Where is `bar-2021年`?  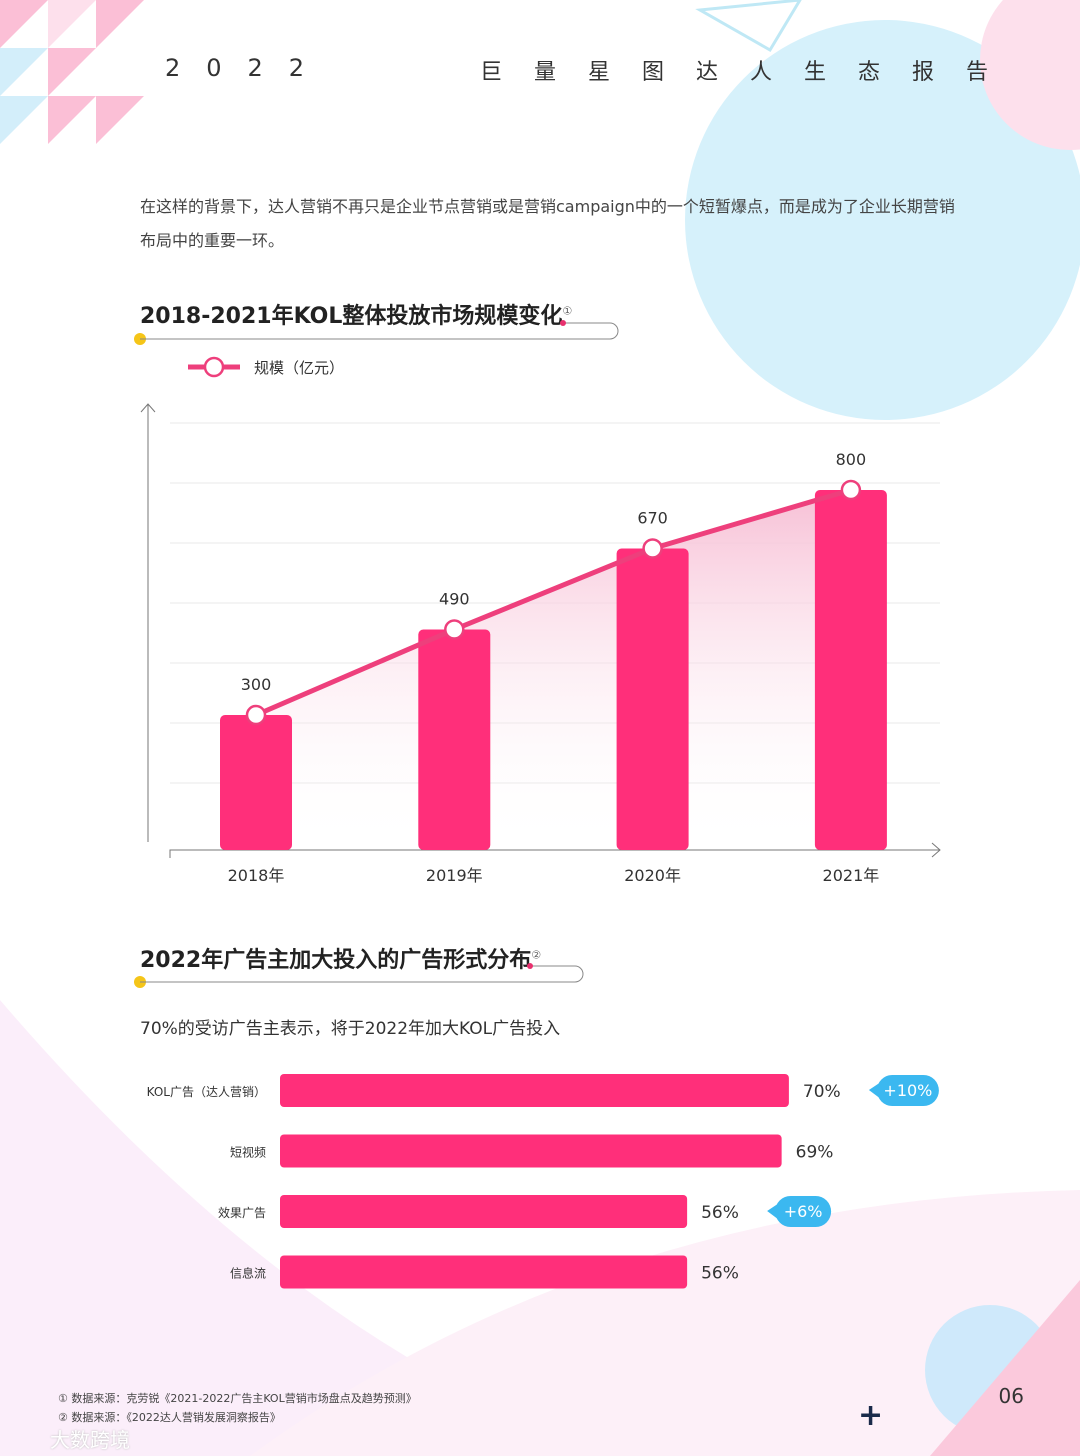 bar-2021年 is located at coordinates (850, 670).